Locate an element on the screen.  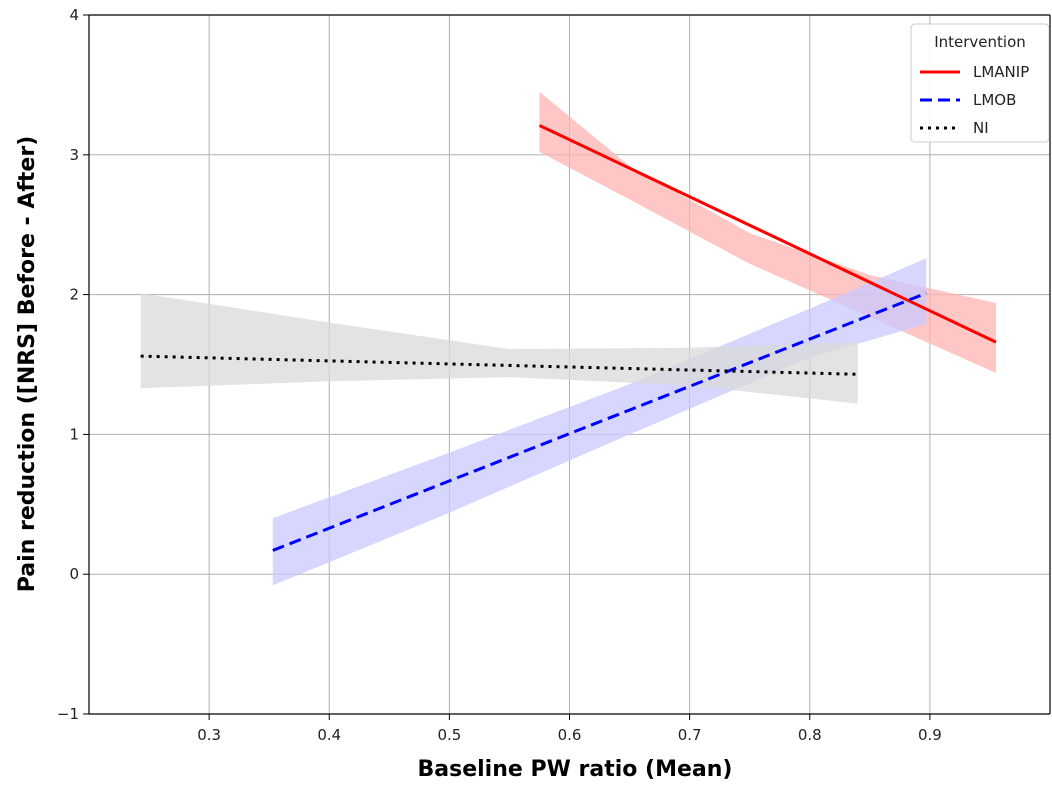
y-tick-label: 3 is located at coordinates (74, 155).